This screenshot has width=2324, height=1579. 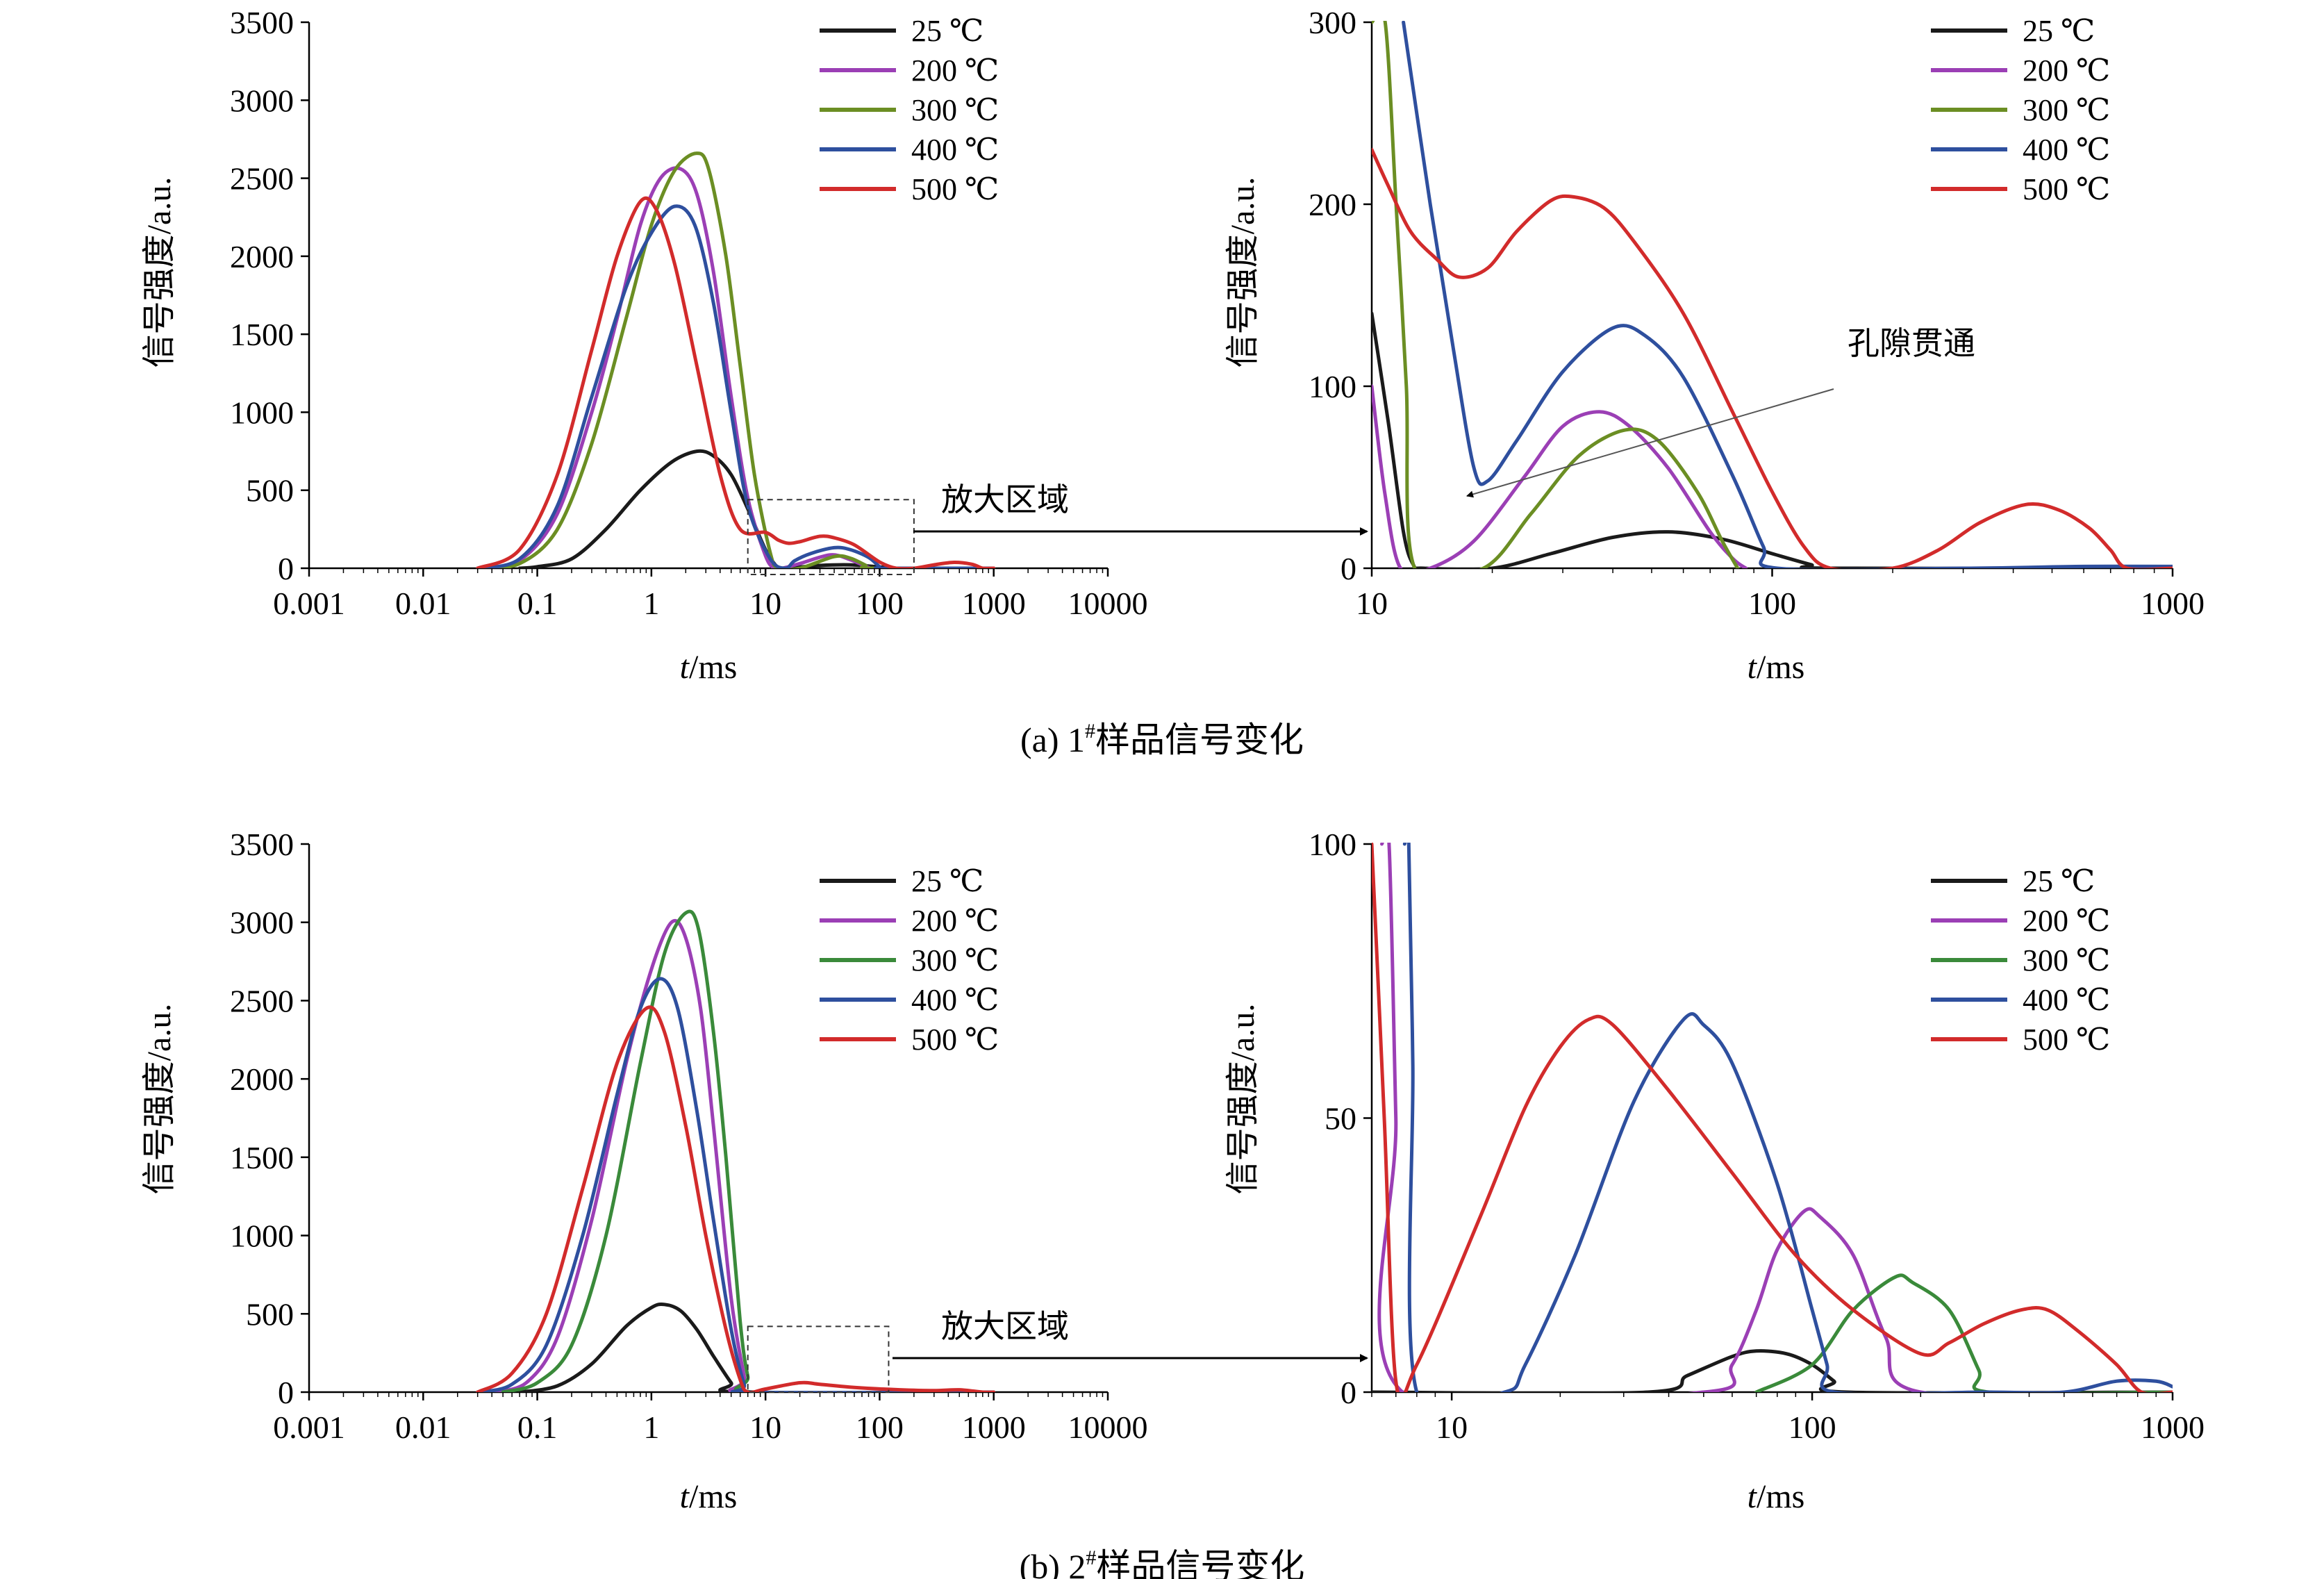 I want to click on zoom-region-label-a: 放大区域, so click(x=1005, y=500).